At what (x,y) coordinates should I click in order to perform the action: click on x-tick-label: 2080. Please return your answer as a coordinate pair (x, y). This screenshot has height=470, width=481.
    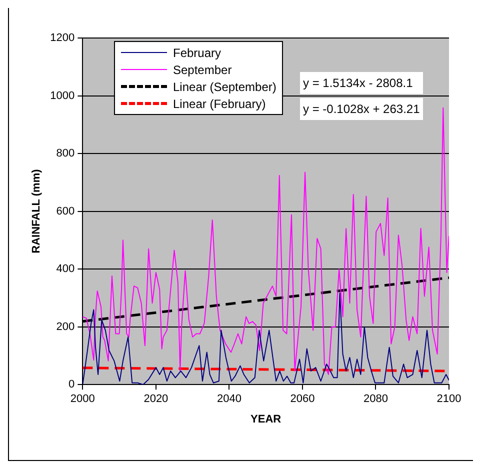
    Looking at the image, I should click on (375, 399).